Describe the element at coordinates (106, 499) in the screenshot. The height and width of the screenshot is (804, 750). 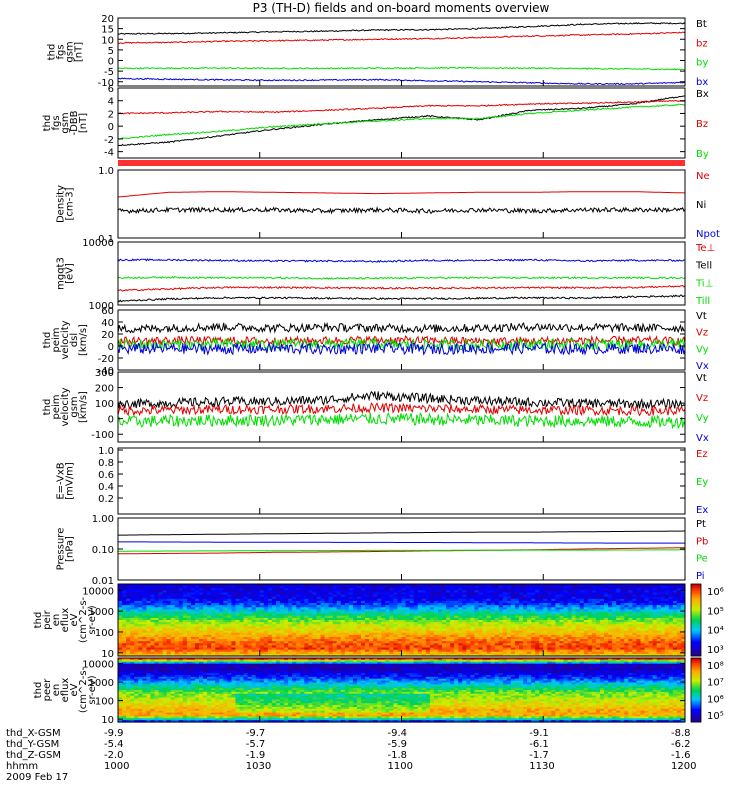
I see `y-tick-label: 0.2` at that location.